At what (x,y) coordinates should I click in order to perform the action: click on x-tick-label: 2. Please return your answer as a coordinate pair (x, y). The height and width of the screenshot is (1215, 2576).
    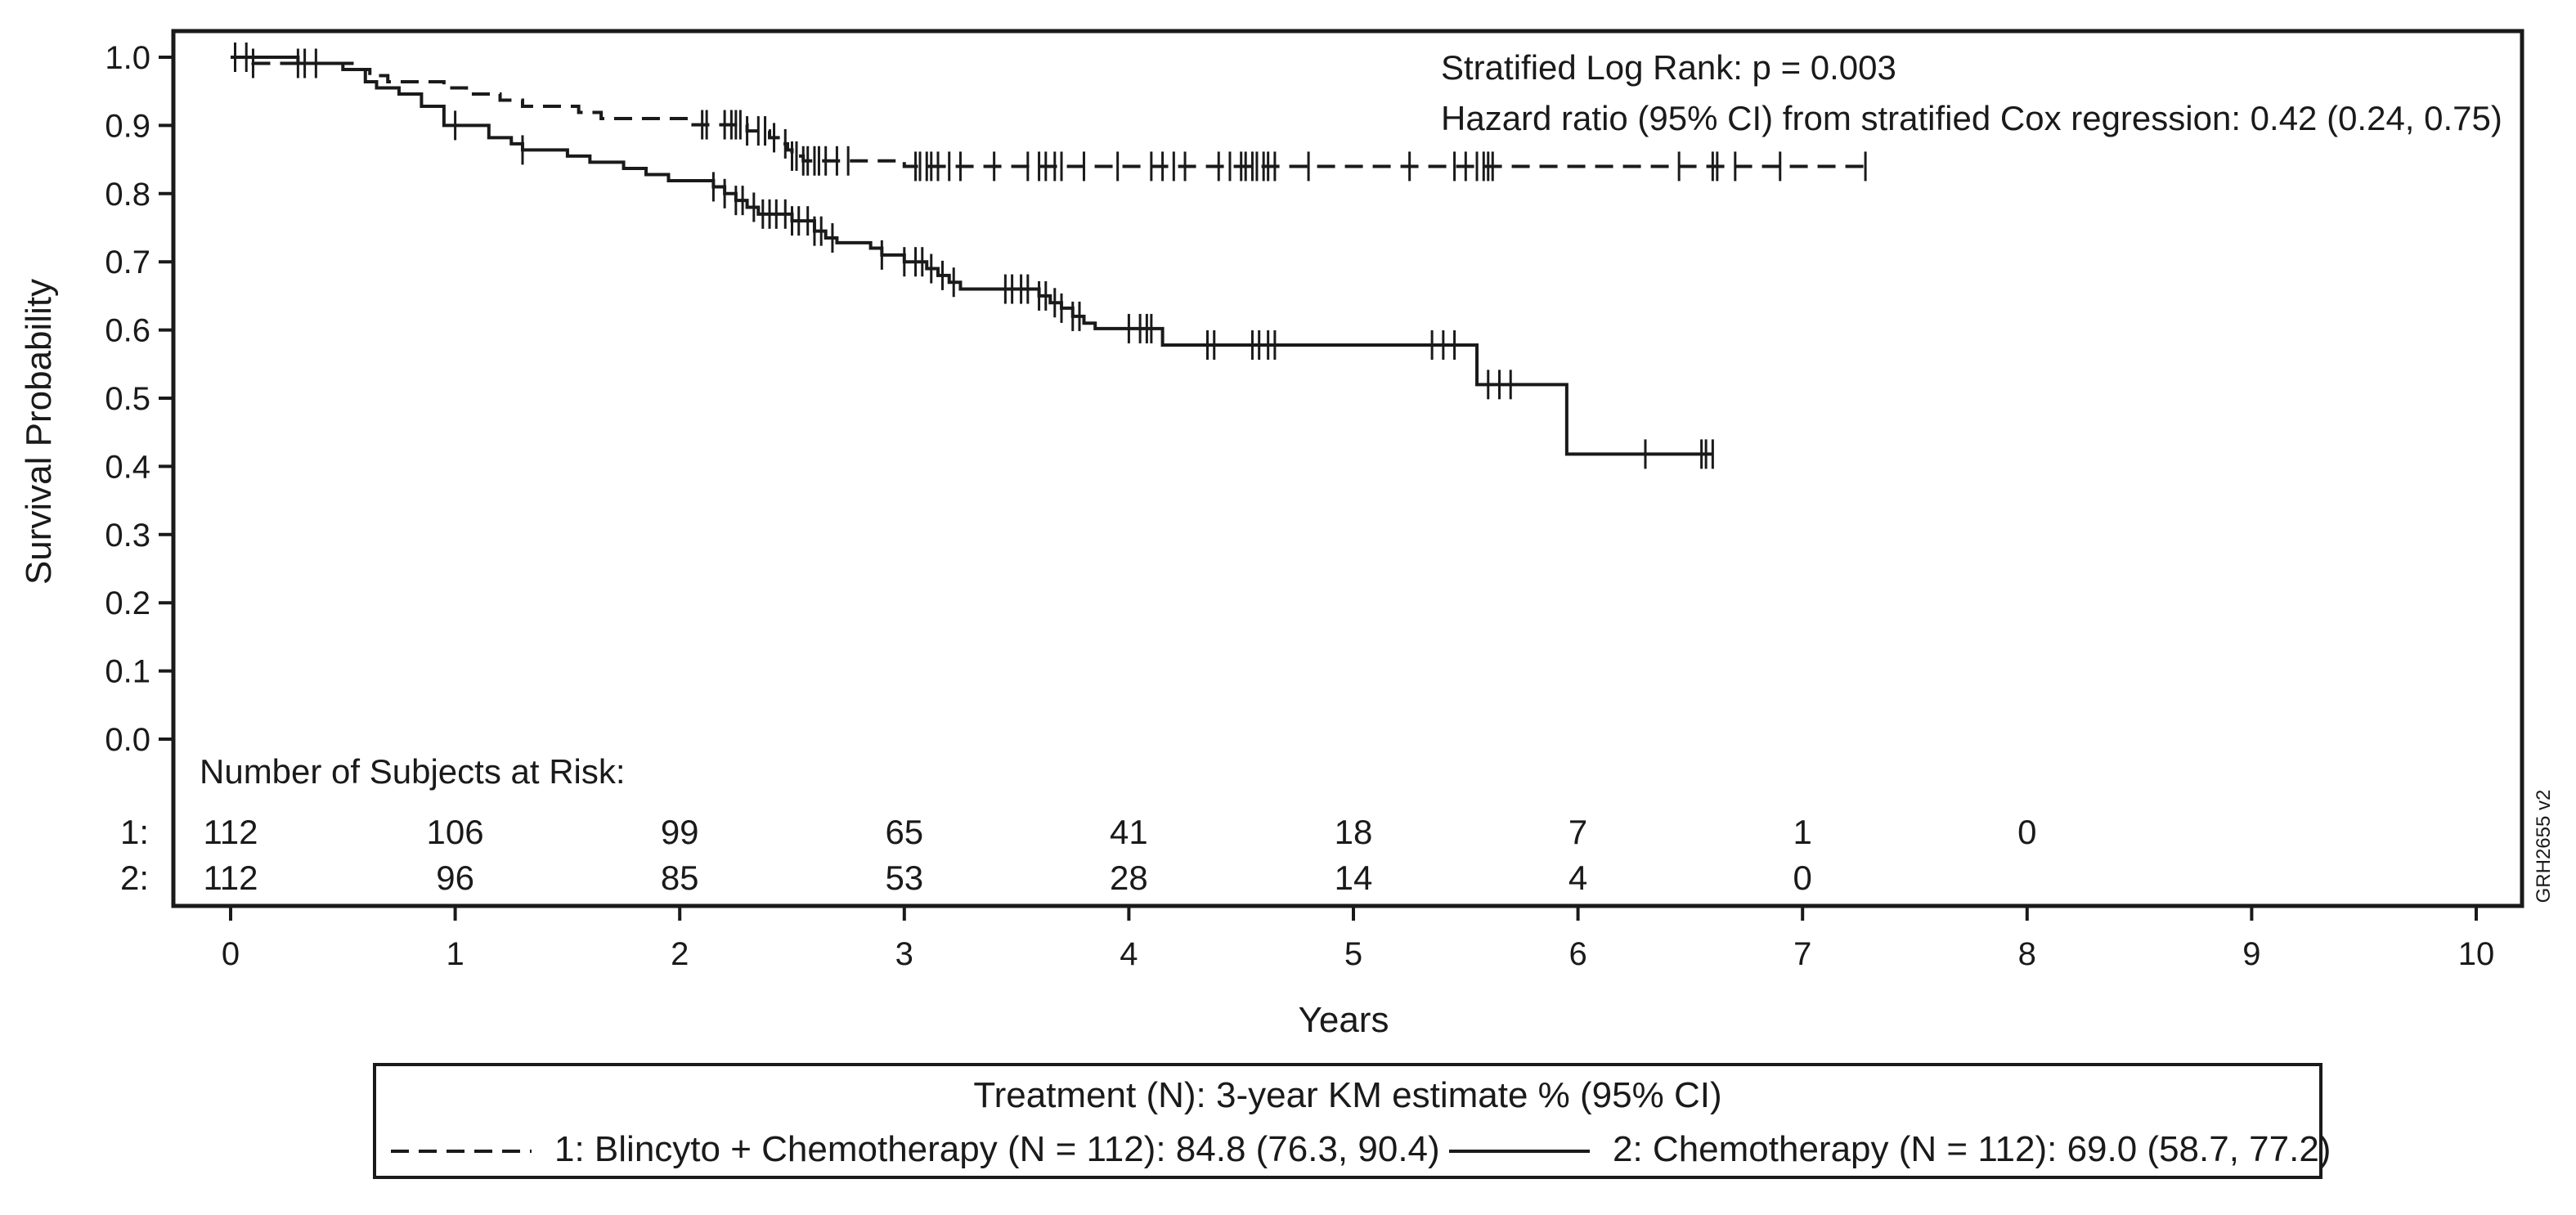
    Looking at the image, I should click on (680, 954).